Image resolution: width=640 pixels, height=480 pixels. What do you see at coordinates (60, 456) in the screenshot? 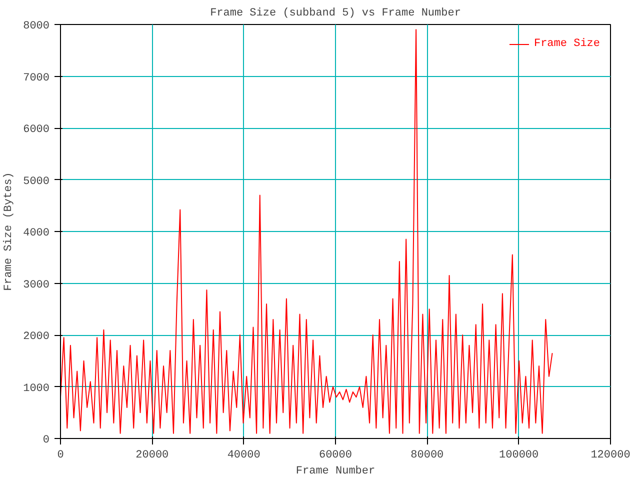
I see `x-tick-label: 0` at bounding box center [60, 456].